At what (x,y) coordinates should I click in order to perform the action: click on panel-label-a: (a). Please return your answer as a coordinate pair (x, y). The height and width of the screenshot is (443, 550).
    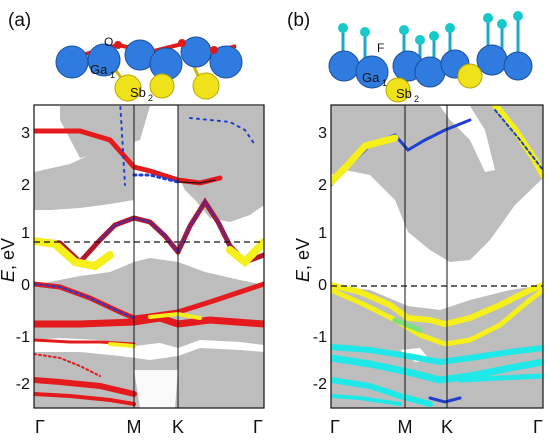
    Looking at the image, I should click on (19, 20).